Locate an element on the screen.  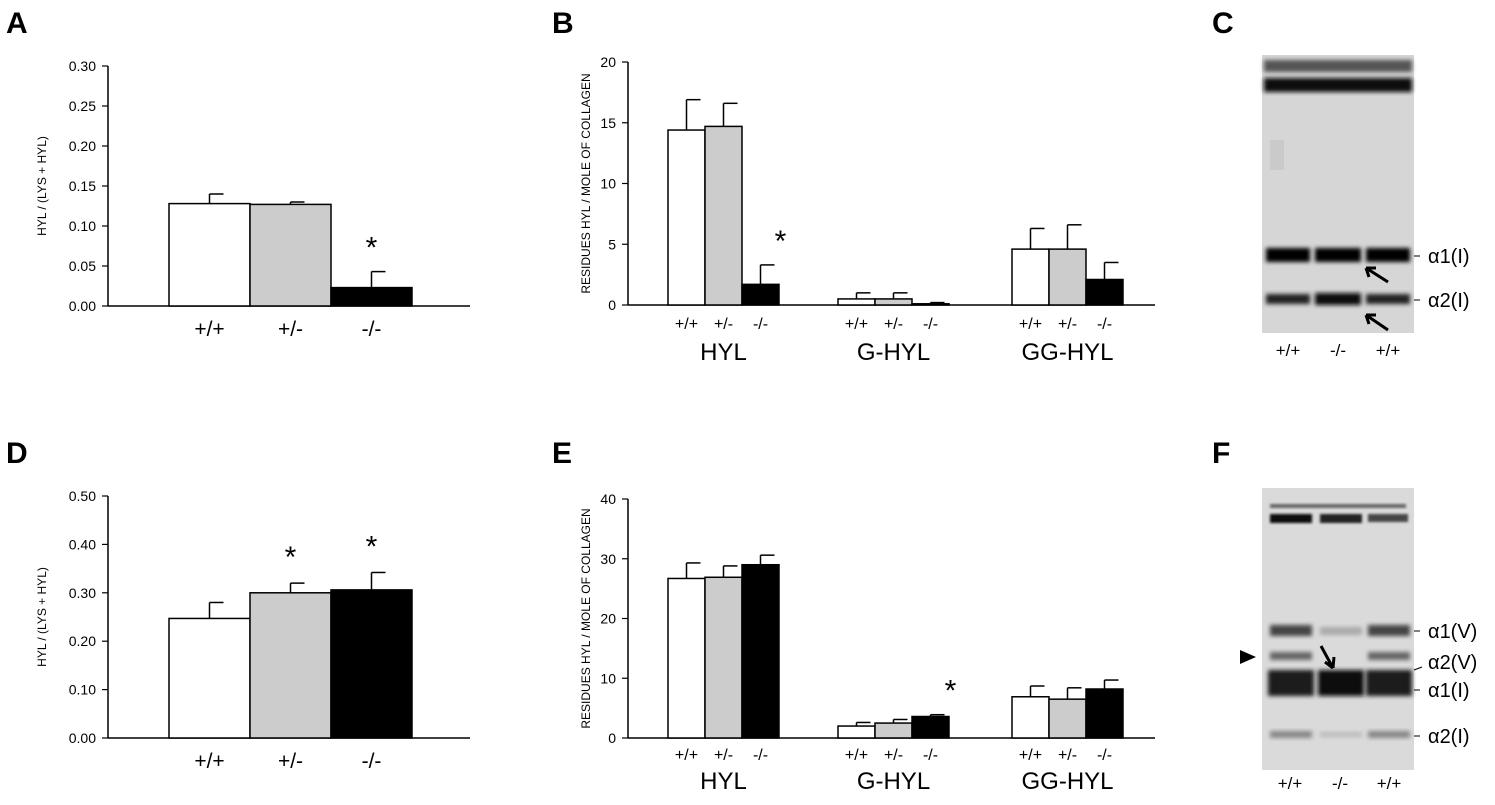
gel-f-lane-label-1: +/+ is located at coordinates (1290, 783).